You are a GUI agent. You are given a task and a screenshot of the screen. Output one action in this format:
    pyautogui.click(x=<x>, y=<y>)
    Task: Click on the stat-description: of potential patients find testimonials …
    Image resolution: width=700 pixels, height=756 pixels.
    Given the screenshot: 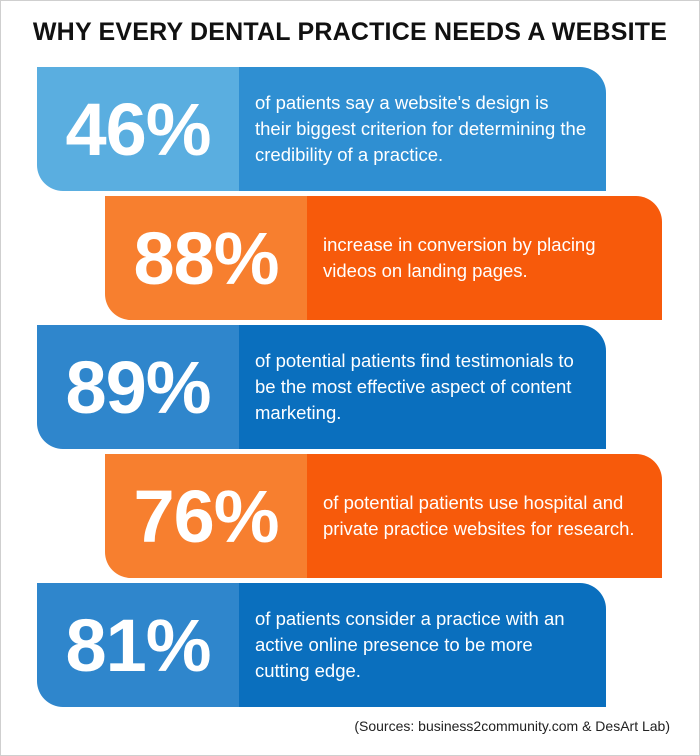 What is the action you would take?
    pyautogui.click(x=422, y=387)
    